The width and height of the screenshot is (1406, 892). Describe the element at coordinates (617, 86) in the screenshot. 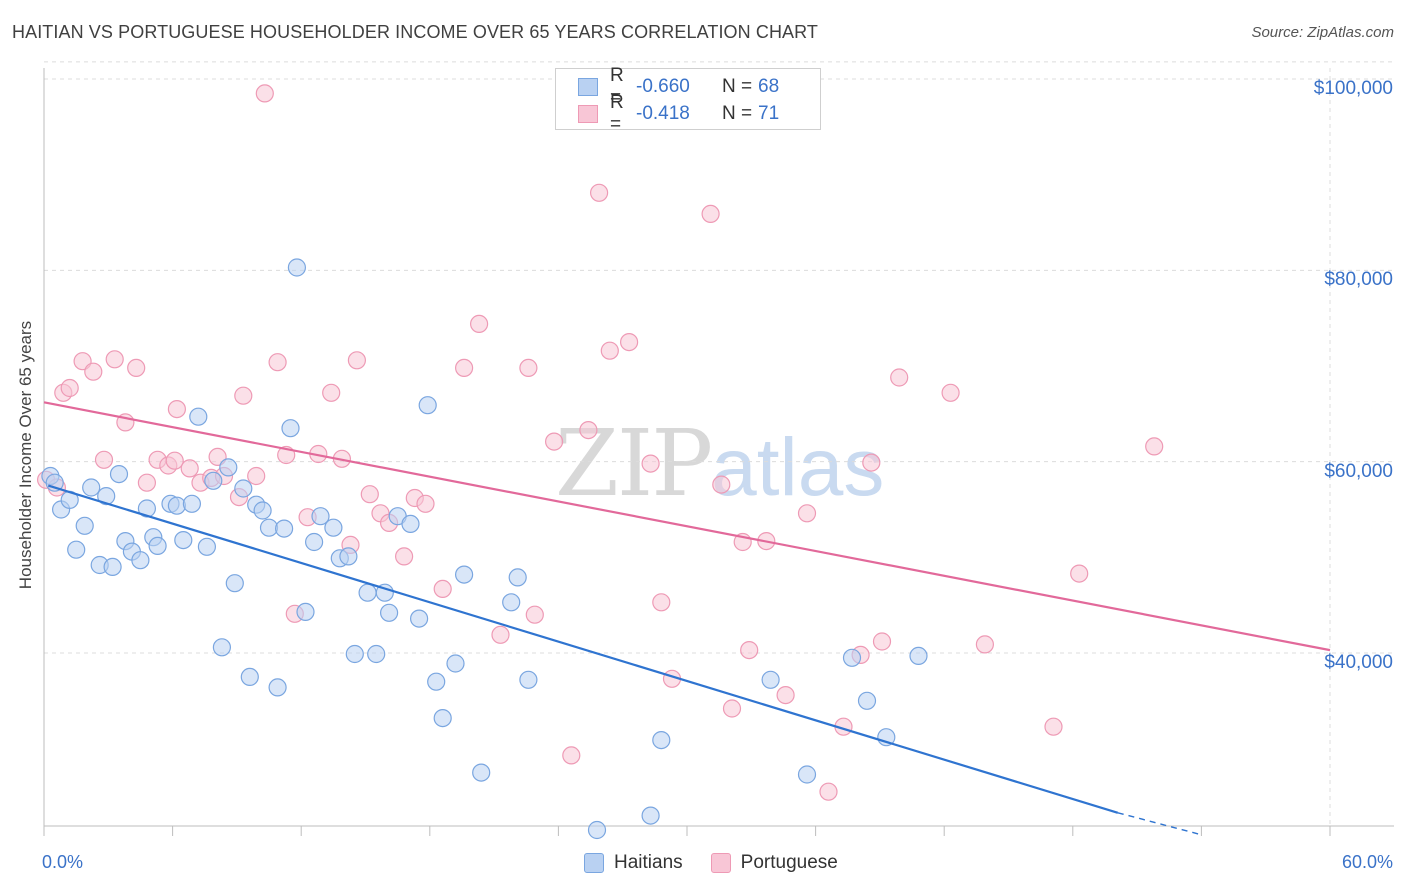

I see `haitians-r-label: R =` at that location.